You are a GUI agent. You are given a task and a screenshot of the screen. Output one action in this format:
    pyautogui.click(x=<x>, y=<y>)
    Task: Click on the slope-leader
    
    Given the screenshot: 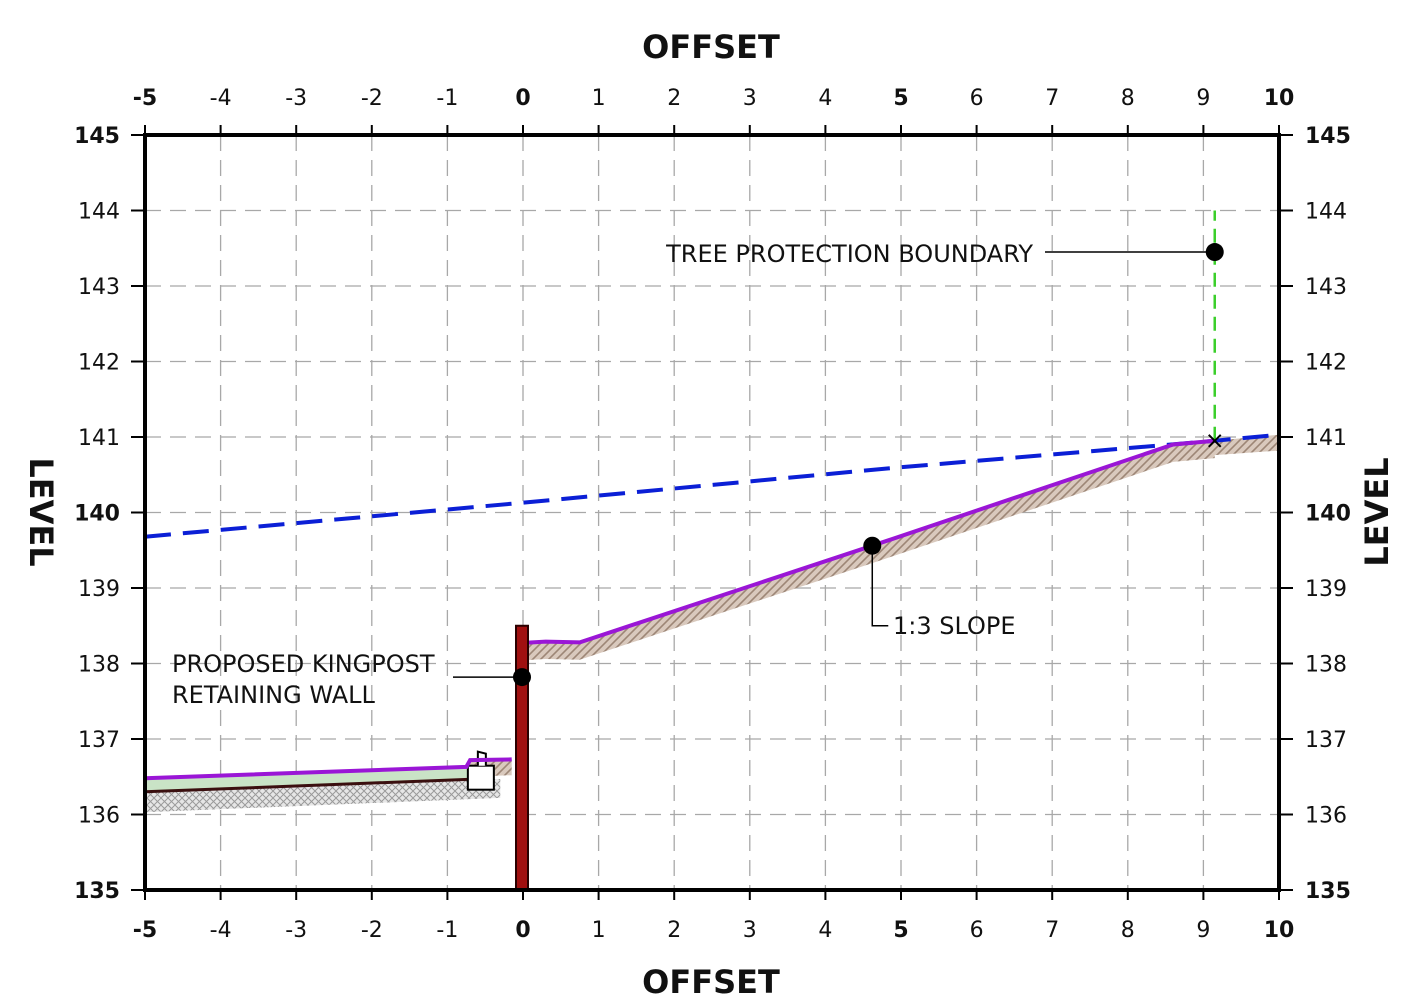 What is the action you would take?
    pyautogui.click(x=880, y=586)
    